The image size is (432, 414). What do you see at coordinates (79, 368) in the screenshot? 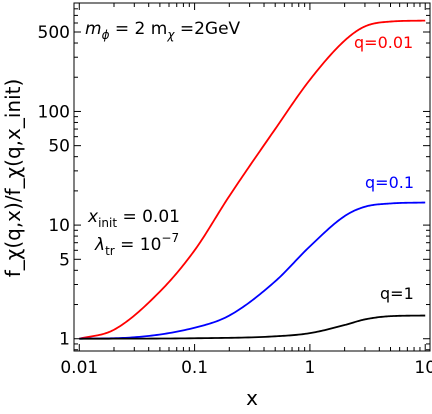
I see `x-tick-label: 0.01` at bounding box center [79, 368].